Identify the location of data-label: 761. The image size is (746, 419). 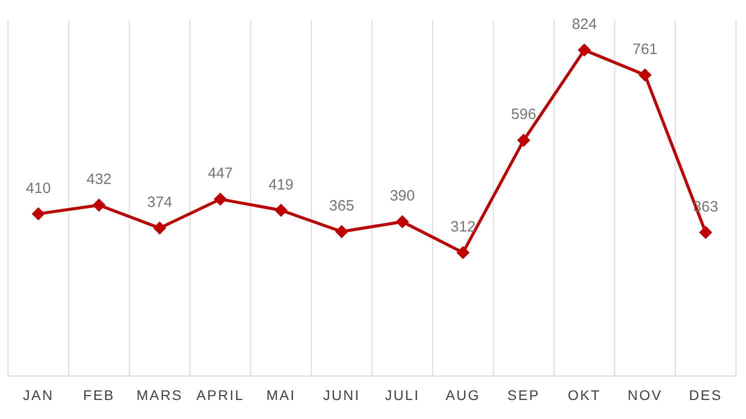
(645, 49).